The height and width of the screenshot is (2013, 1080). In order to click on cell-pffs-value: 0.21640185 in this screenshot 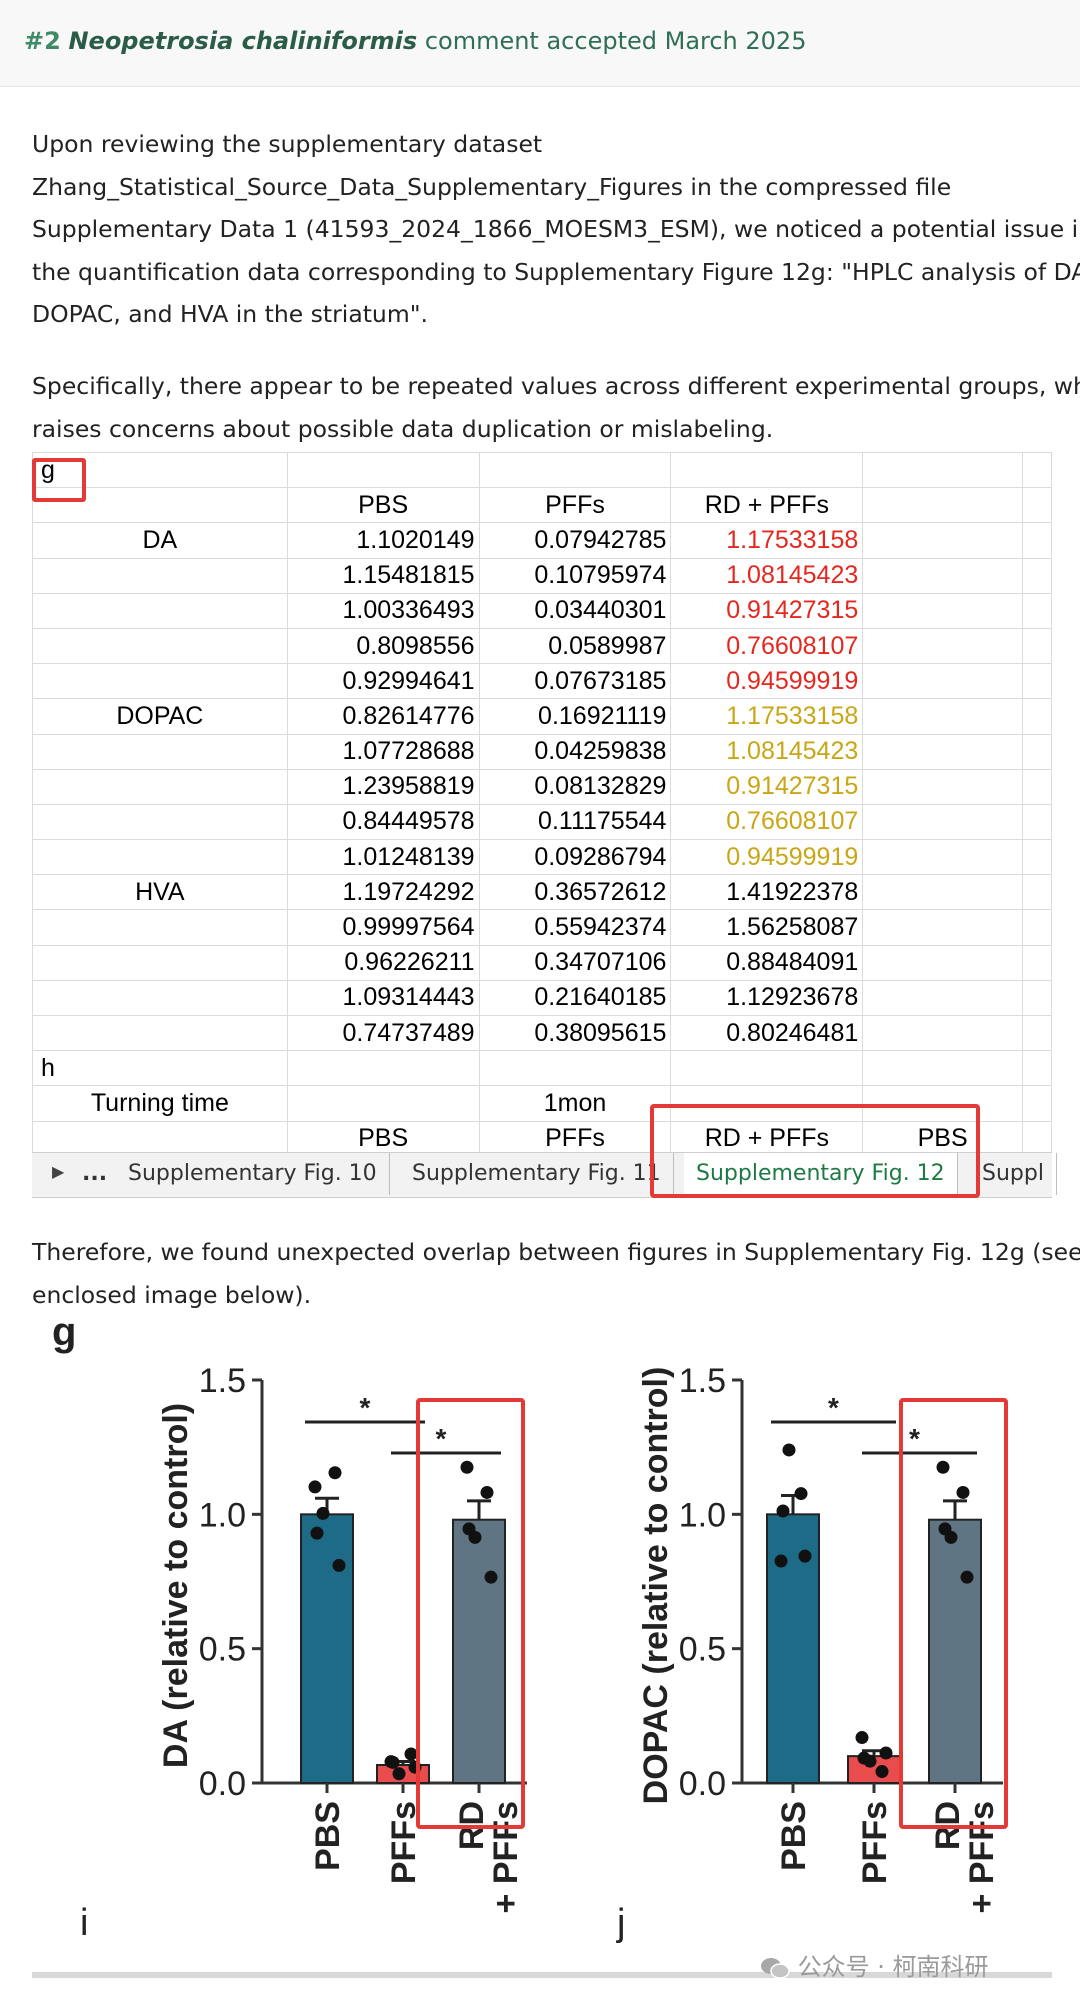, I will do `click(575, 998)`.